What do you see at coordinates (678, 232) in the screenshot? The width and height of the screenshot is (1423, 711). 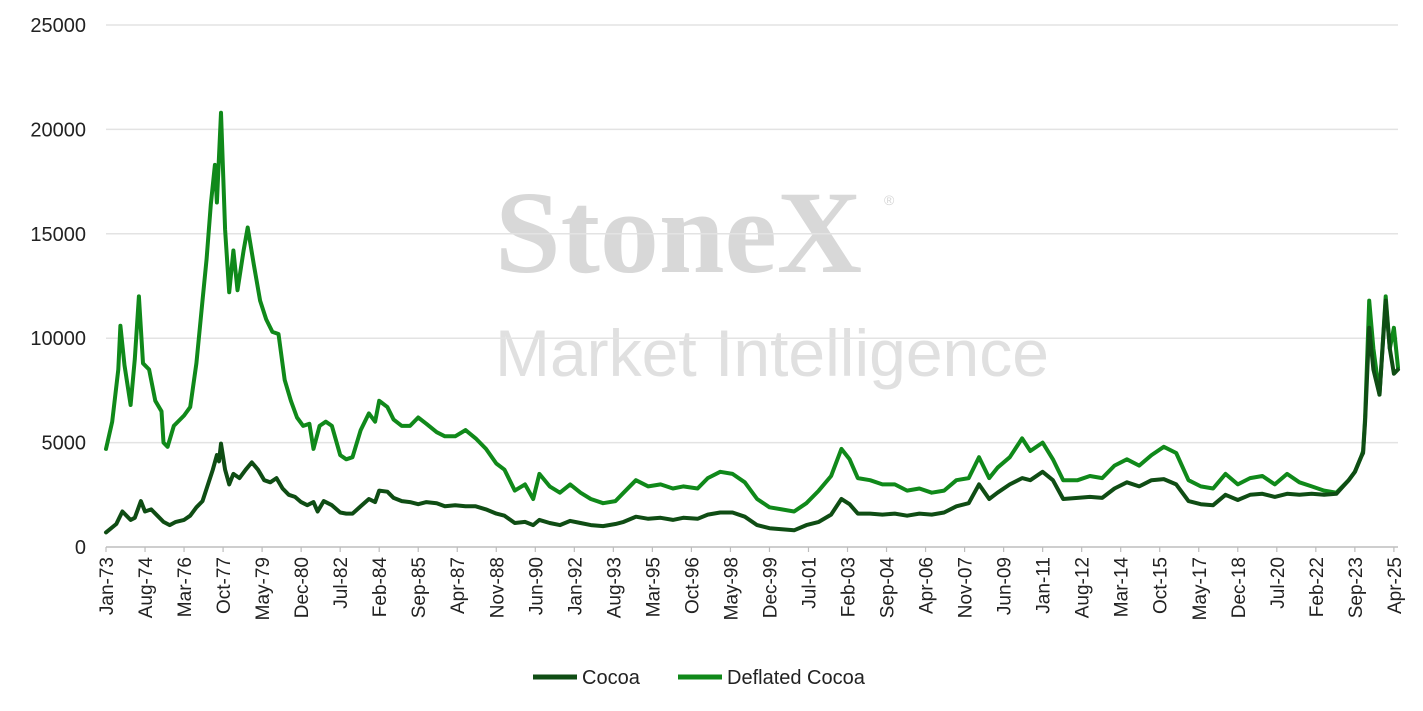 I see `watermark-brand: StoneX` at bounding box center [678, 232].